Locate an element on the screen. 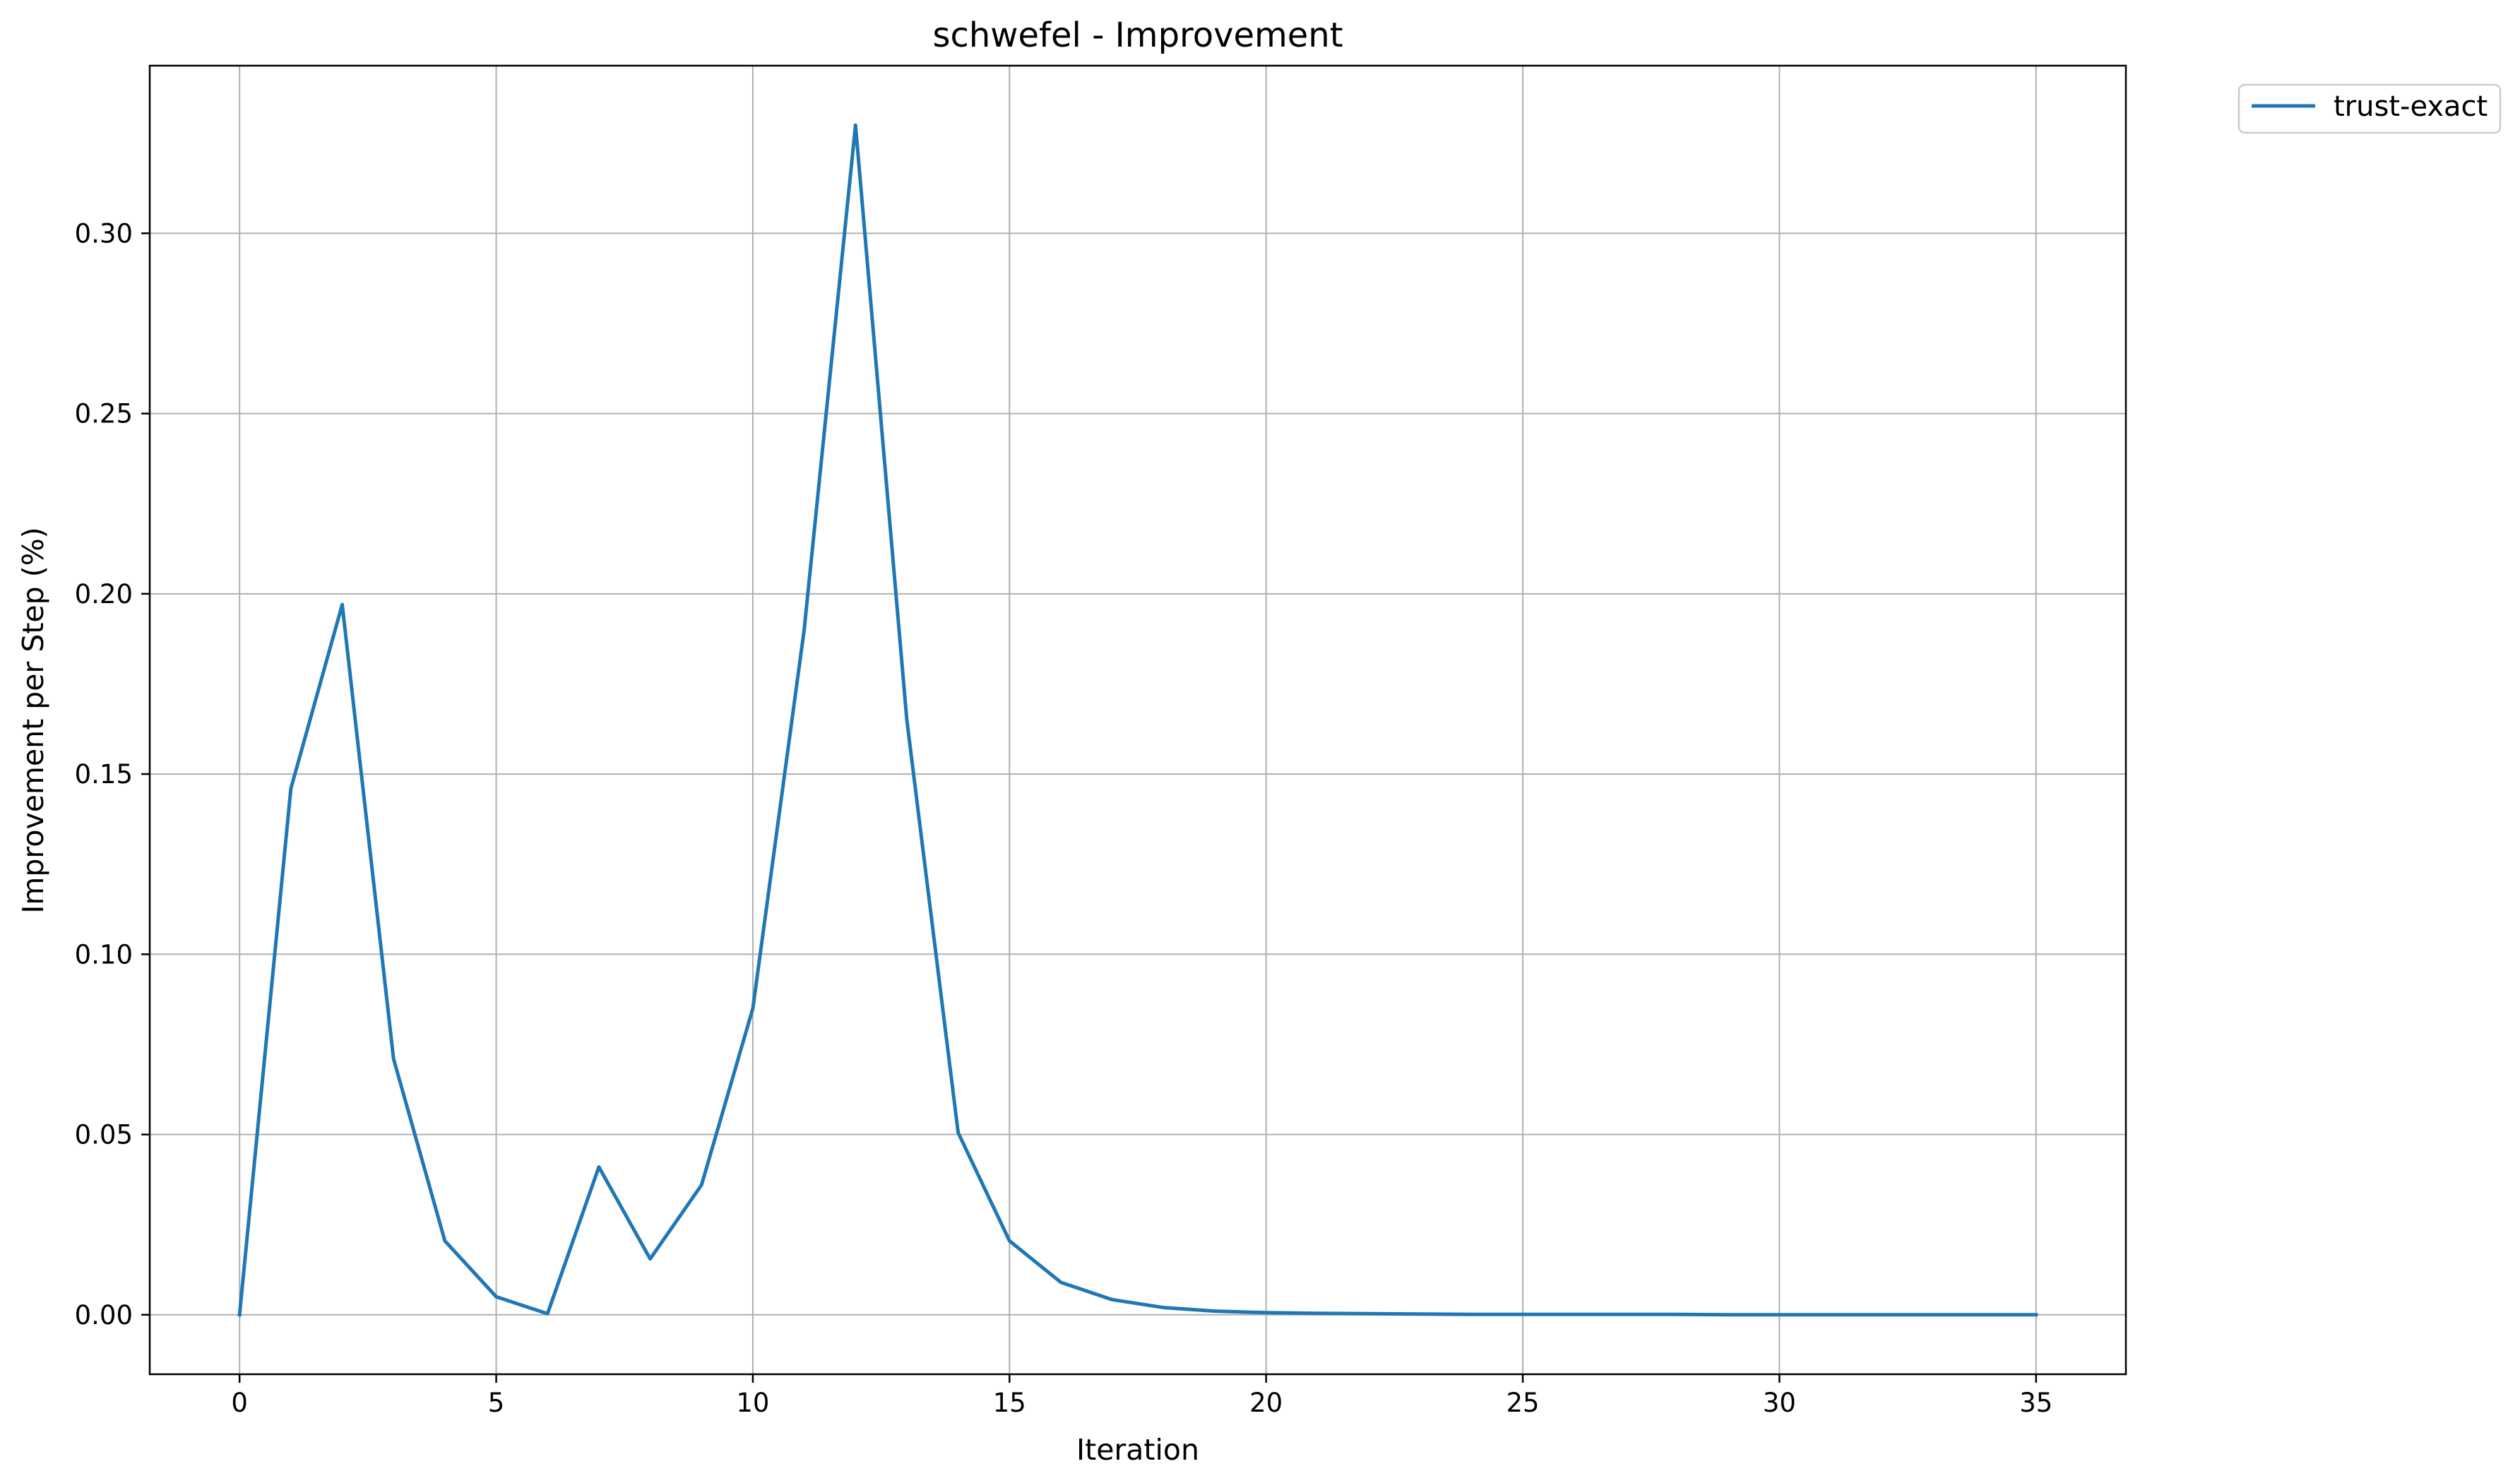 This screenshot has height=1483, width=2520. legend-box is located at coordinates (2370, 108).